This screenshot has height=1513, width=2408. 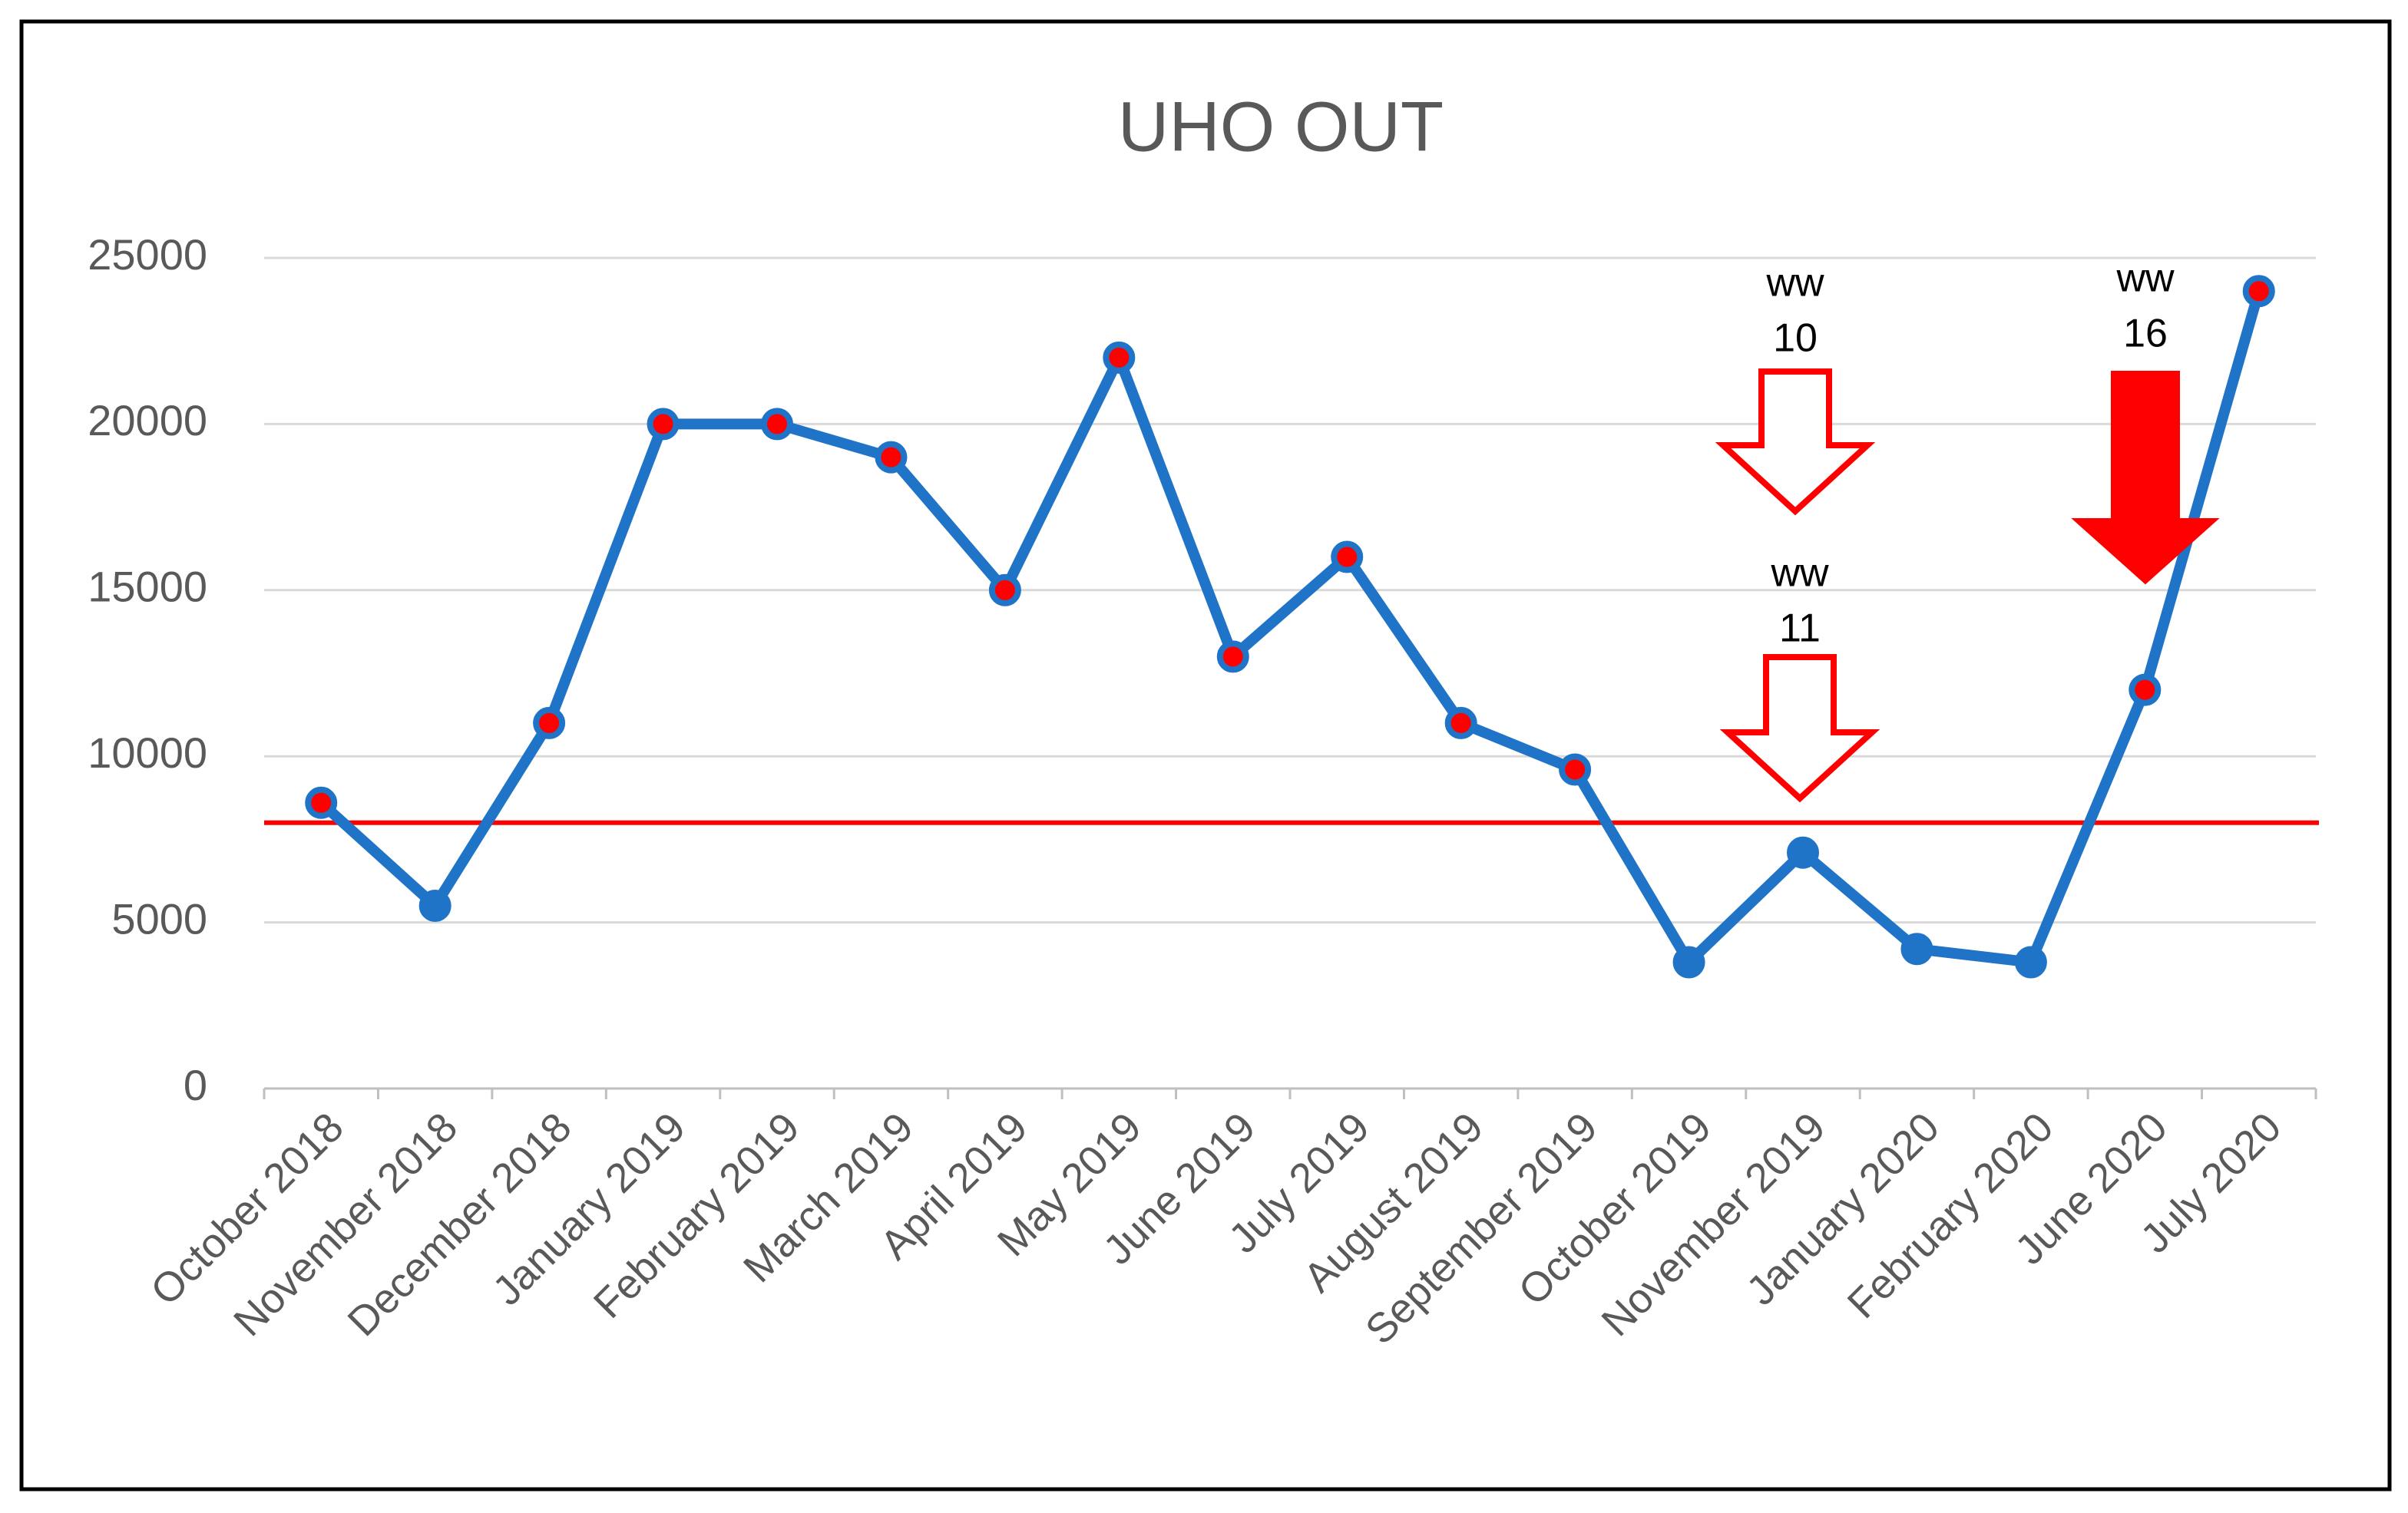 What do you see at coordinates (148, 752) in the screenshot?
I see `y-tick-label: 10000` at bounding box center [148, 752].